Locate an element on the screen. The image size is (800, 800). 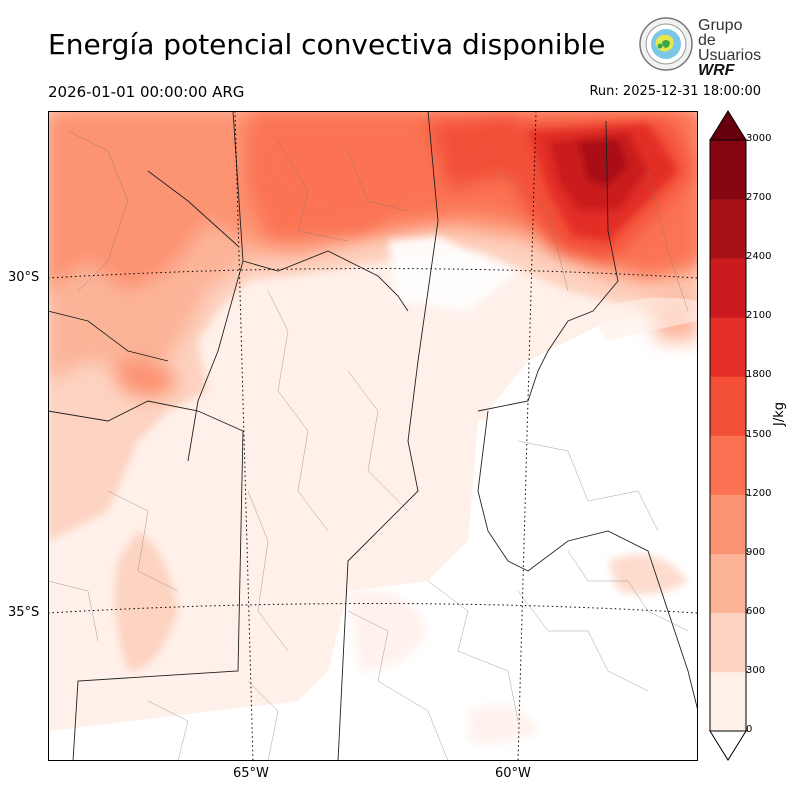
logo-line-2: Usuarios is located at coordinates (730, 55).